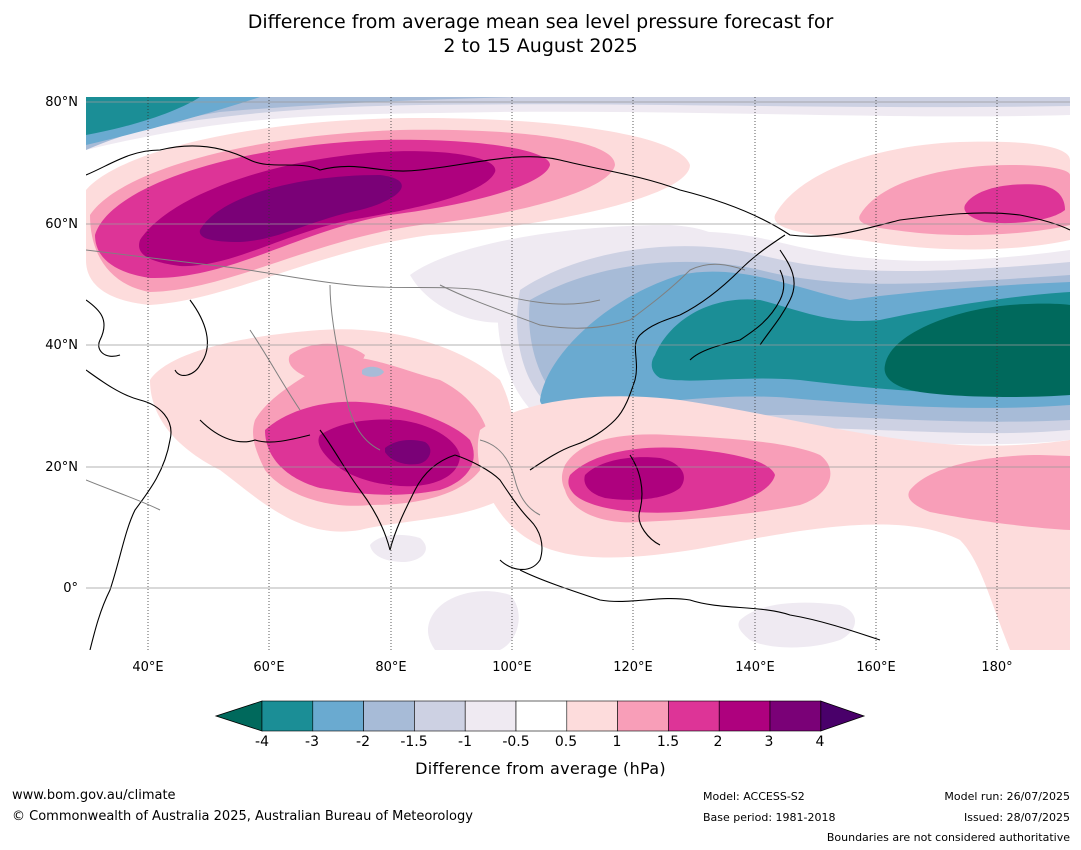  I want to click on colorbar-tick-label: -1.5, so click(414, 742).